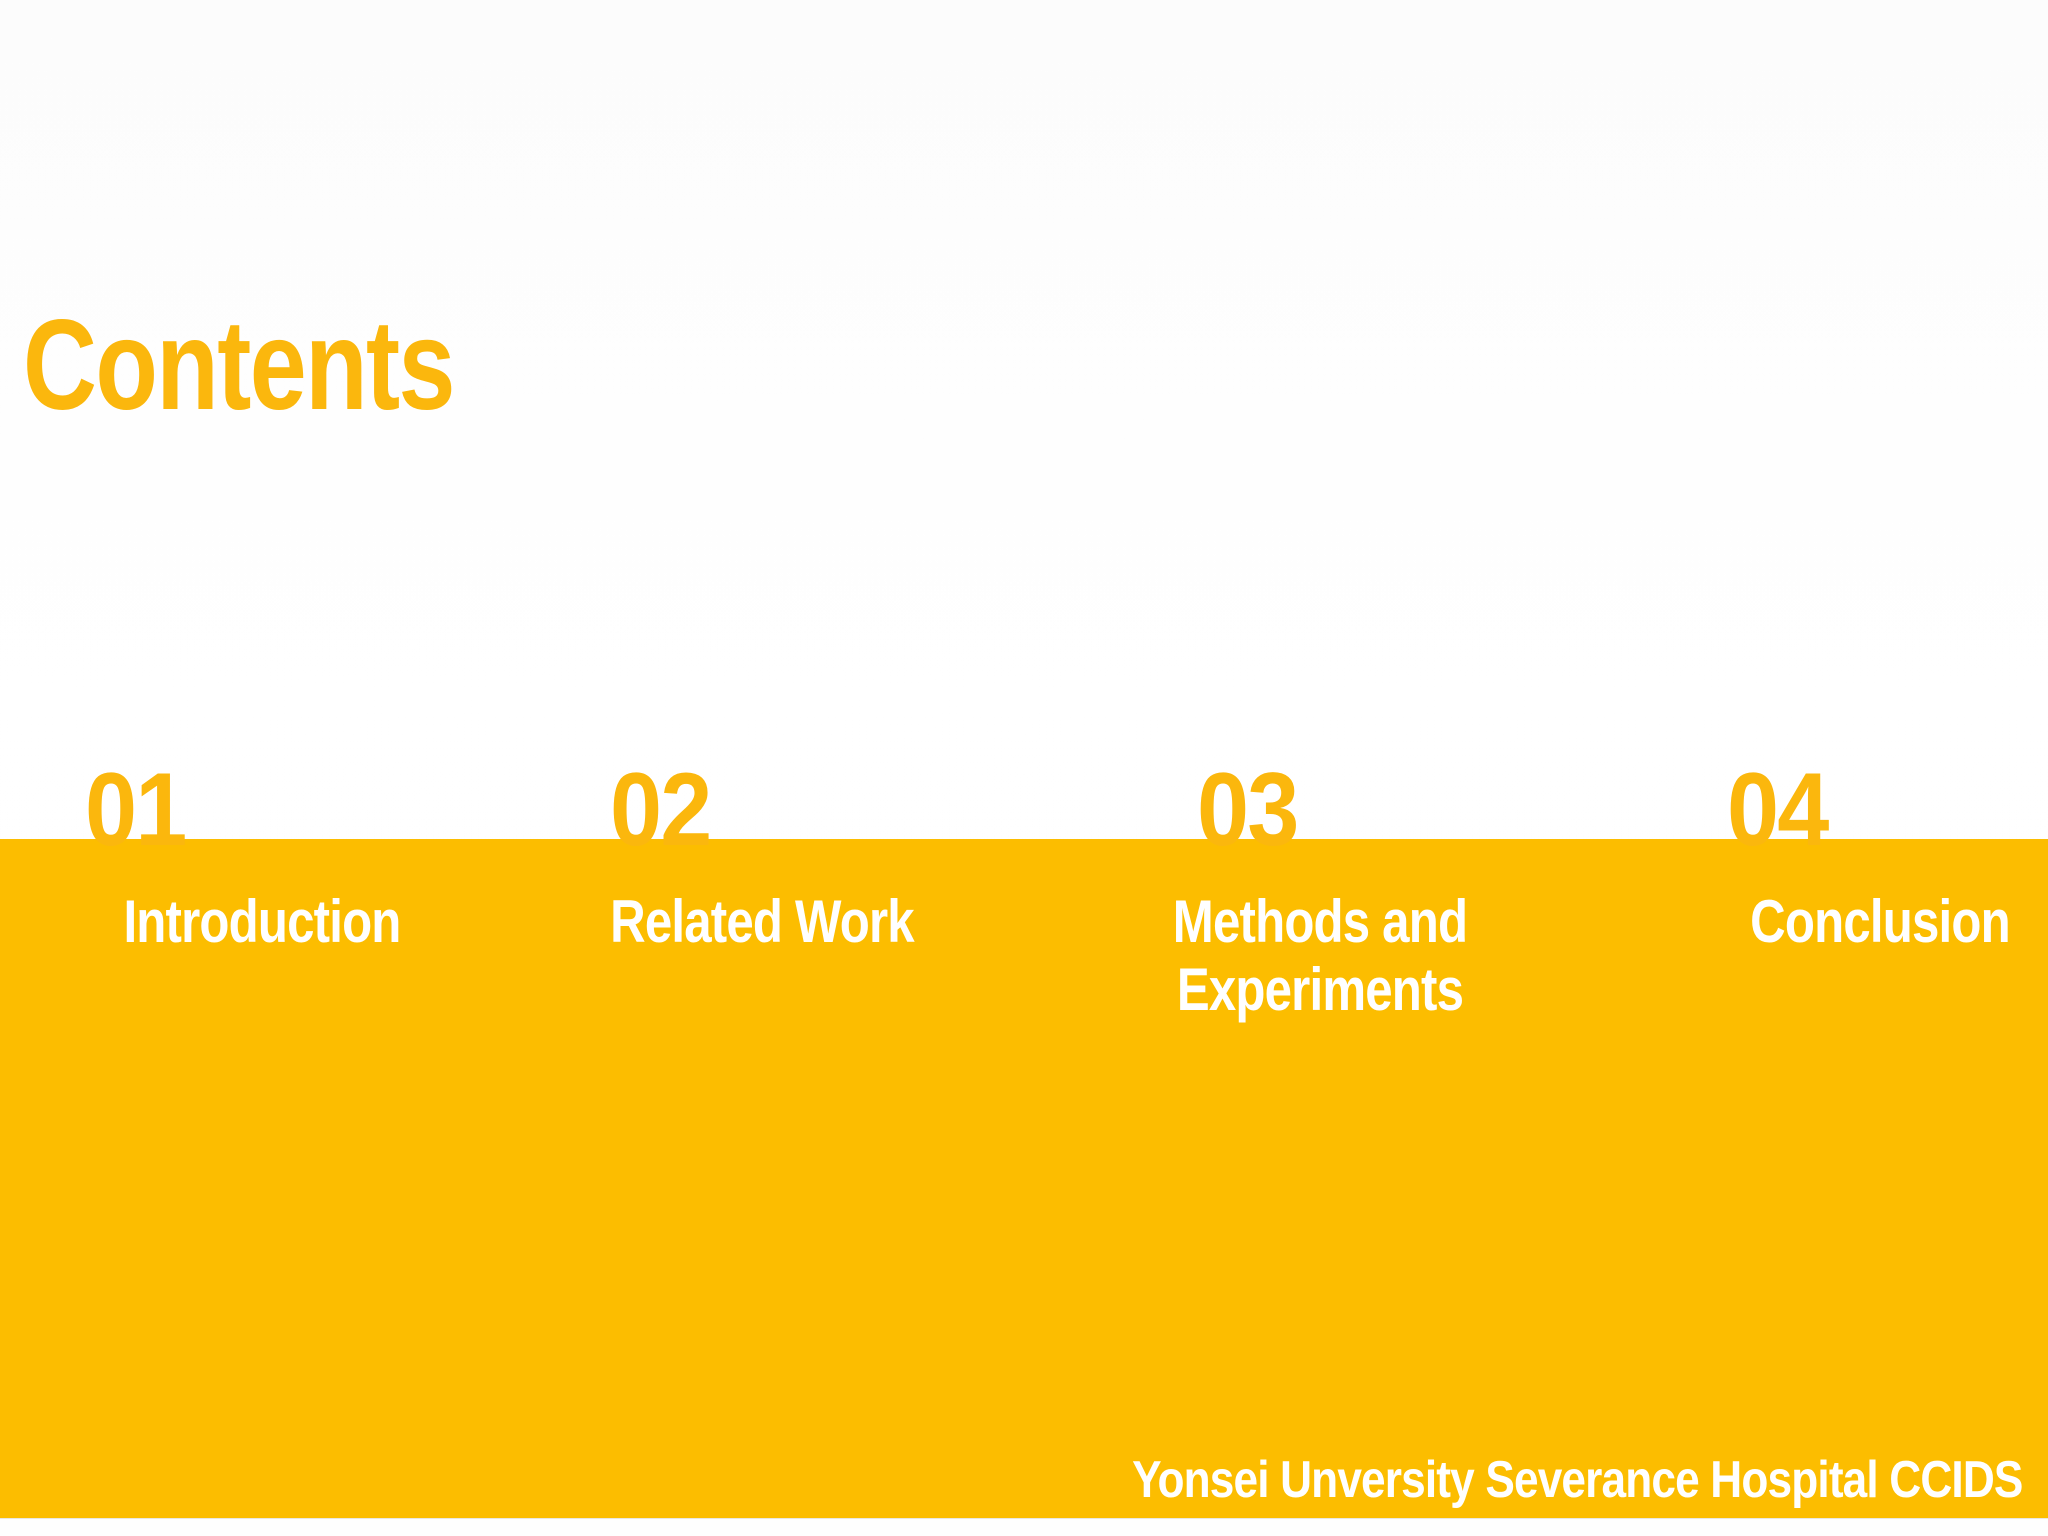 The image size is (2048, 1536). Describe the element at coordinates (136, 810) in the screenshot. I see `section-number: 01` at that location.